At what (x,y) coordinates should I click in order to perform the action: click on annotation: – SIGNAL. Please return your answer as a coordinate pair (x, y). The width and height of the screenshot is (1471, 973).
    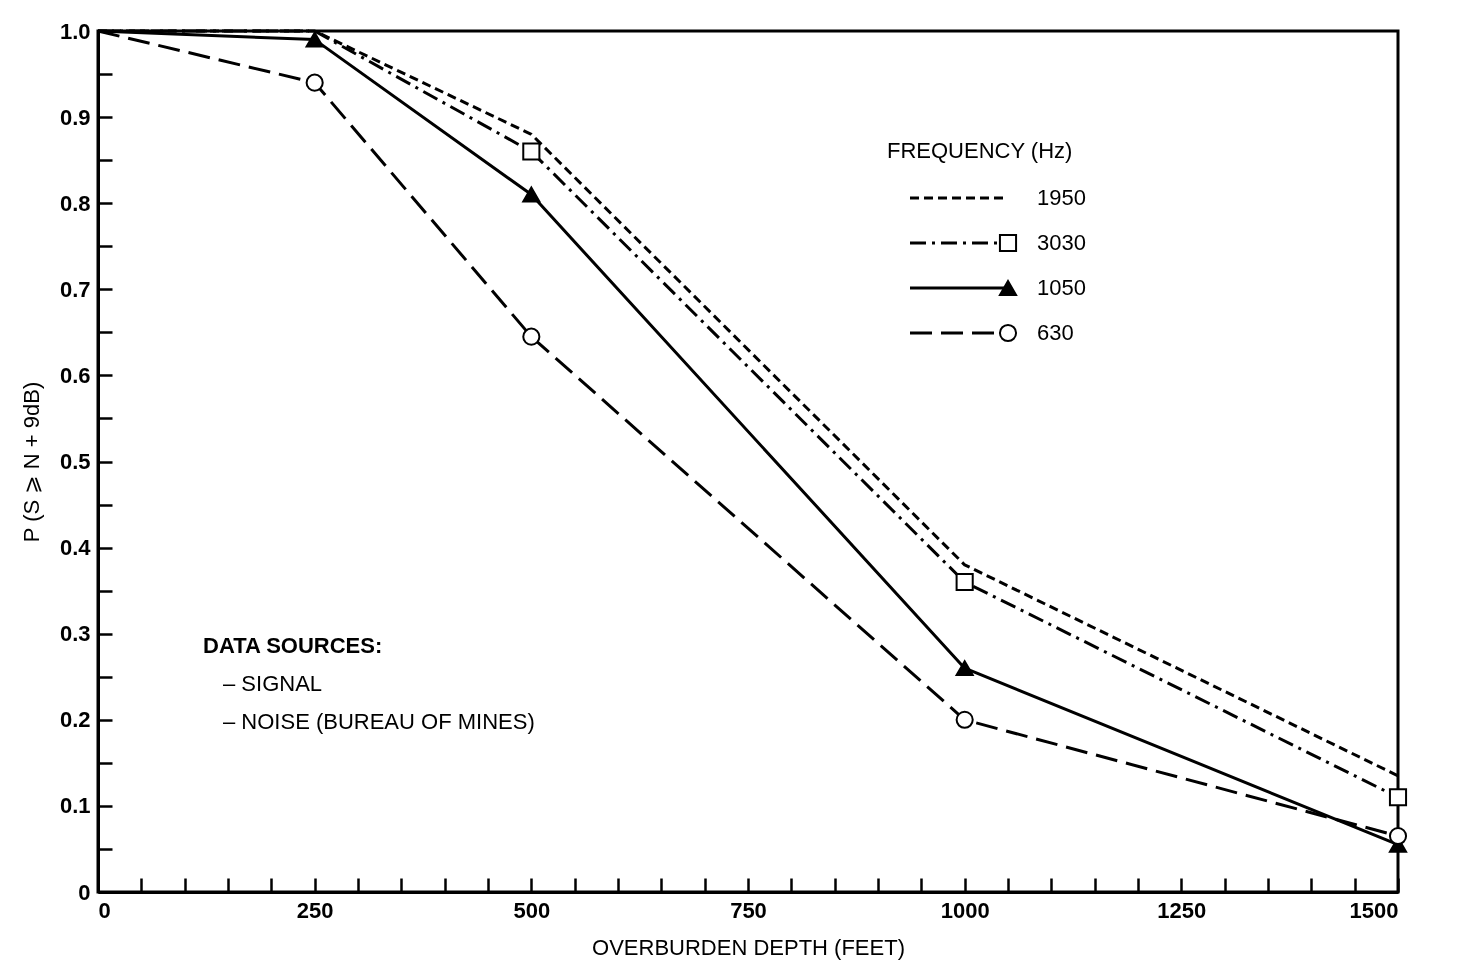
    Looking at the image, I should click on (273, 683).